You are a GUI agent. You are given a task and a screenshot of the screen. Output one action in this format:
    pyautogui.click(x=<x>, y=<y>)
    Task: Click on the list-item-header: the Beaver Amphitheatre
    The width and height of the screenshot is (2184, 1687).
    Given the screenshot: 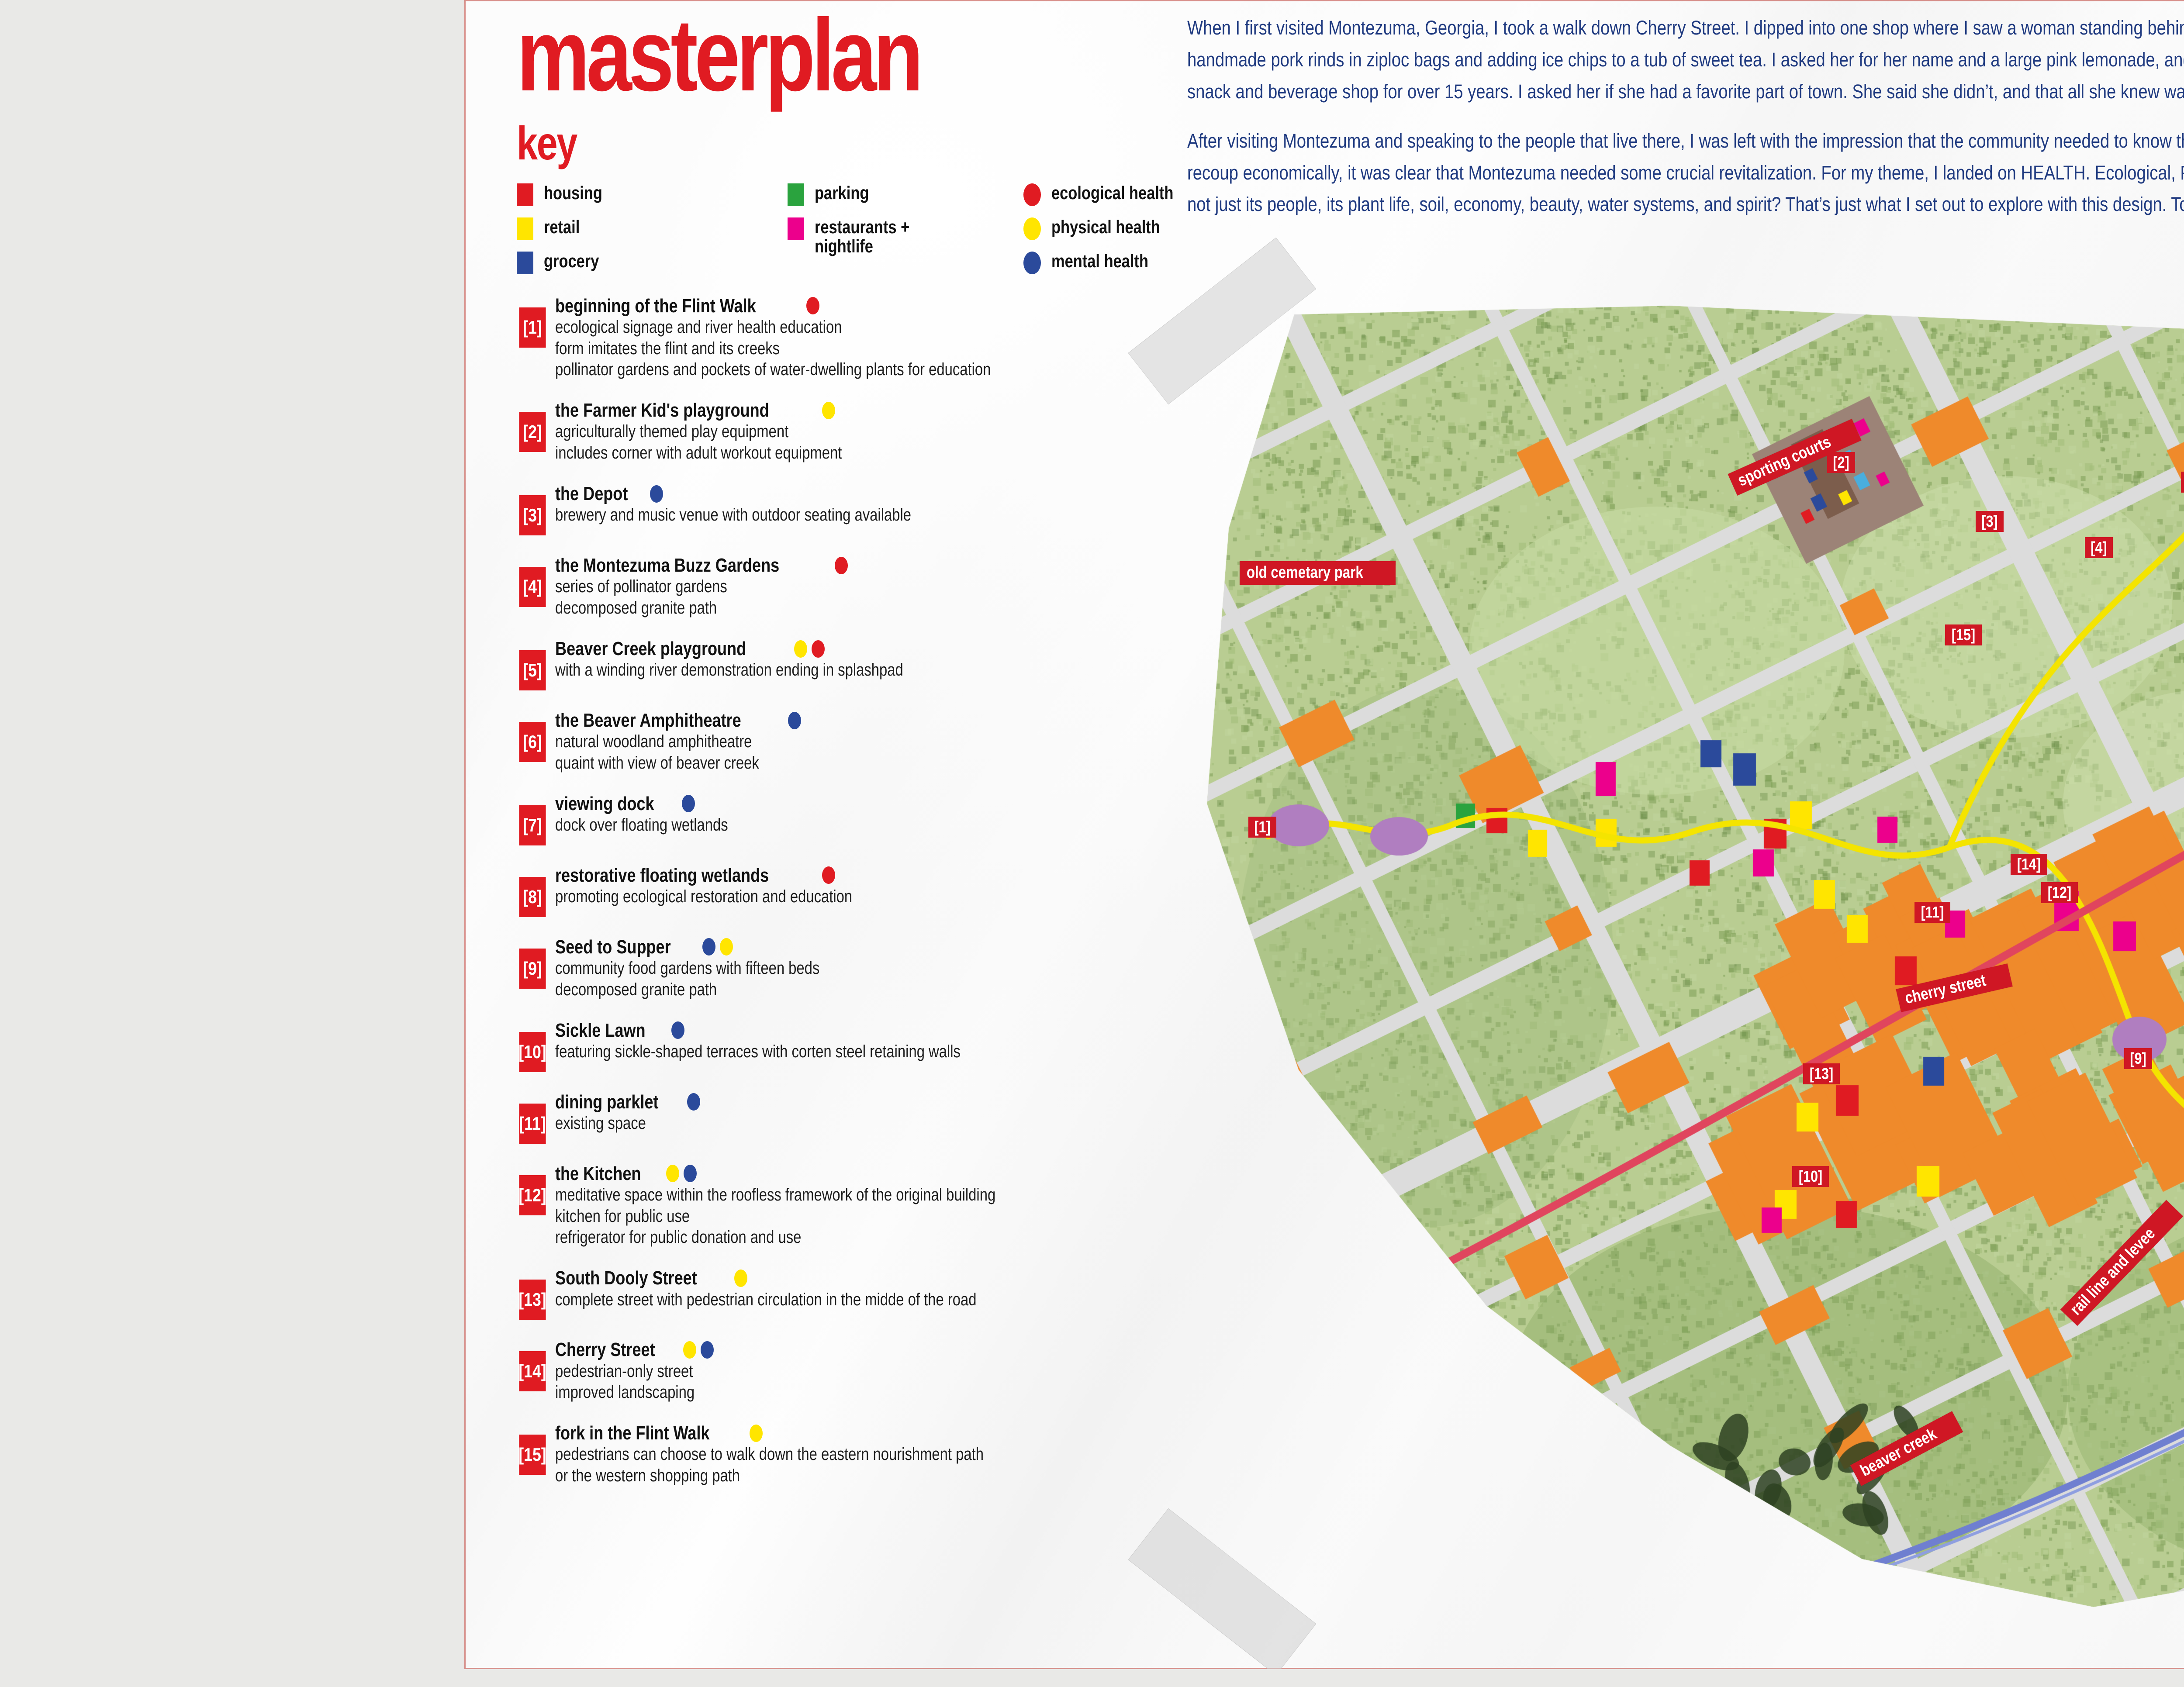 What is the action you would take?
    pyautogui.click(x=830, y=720)
    